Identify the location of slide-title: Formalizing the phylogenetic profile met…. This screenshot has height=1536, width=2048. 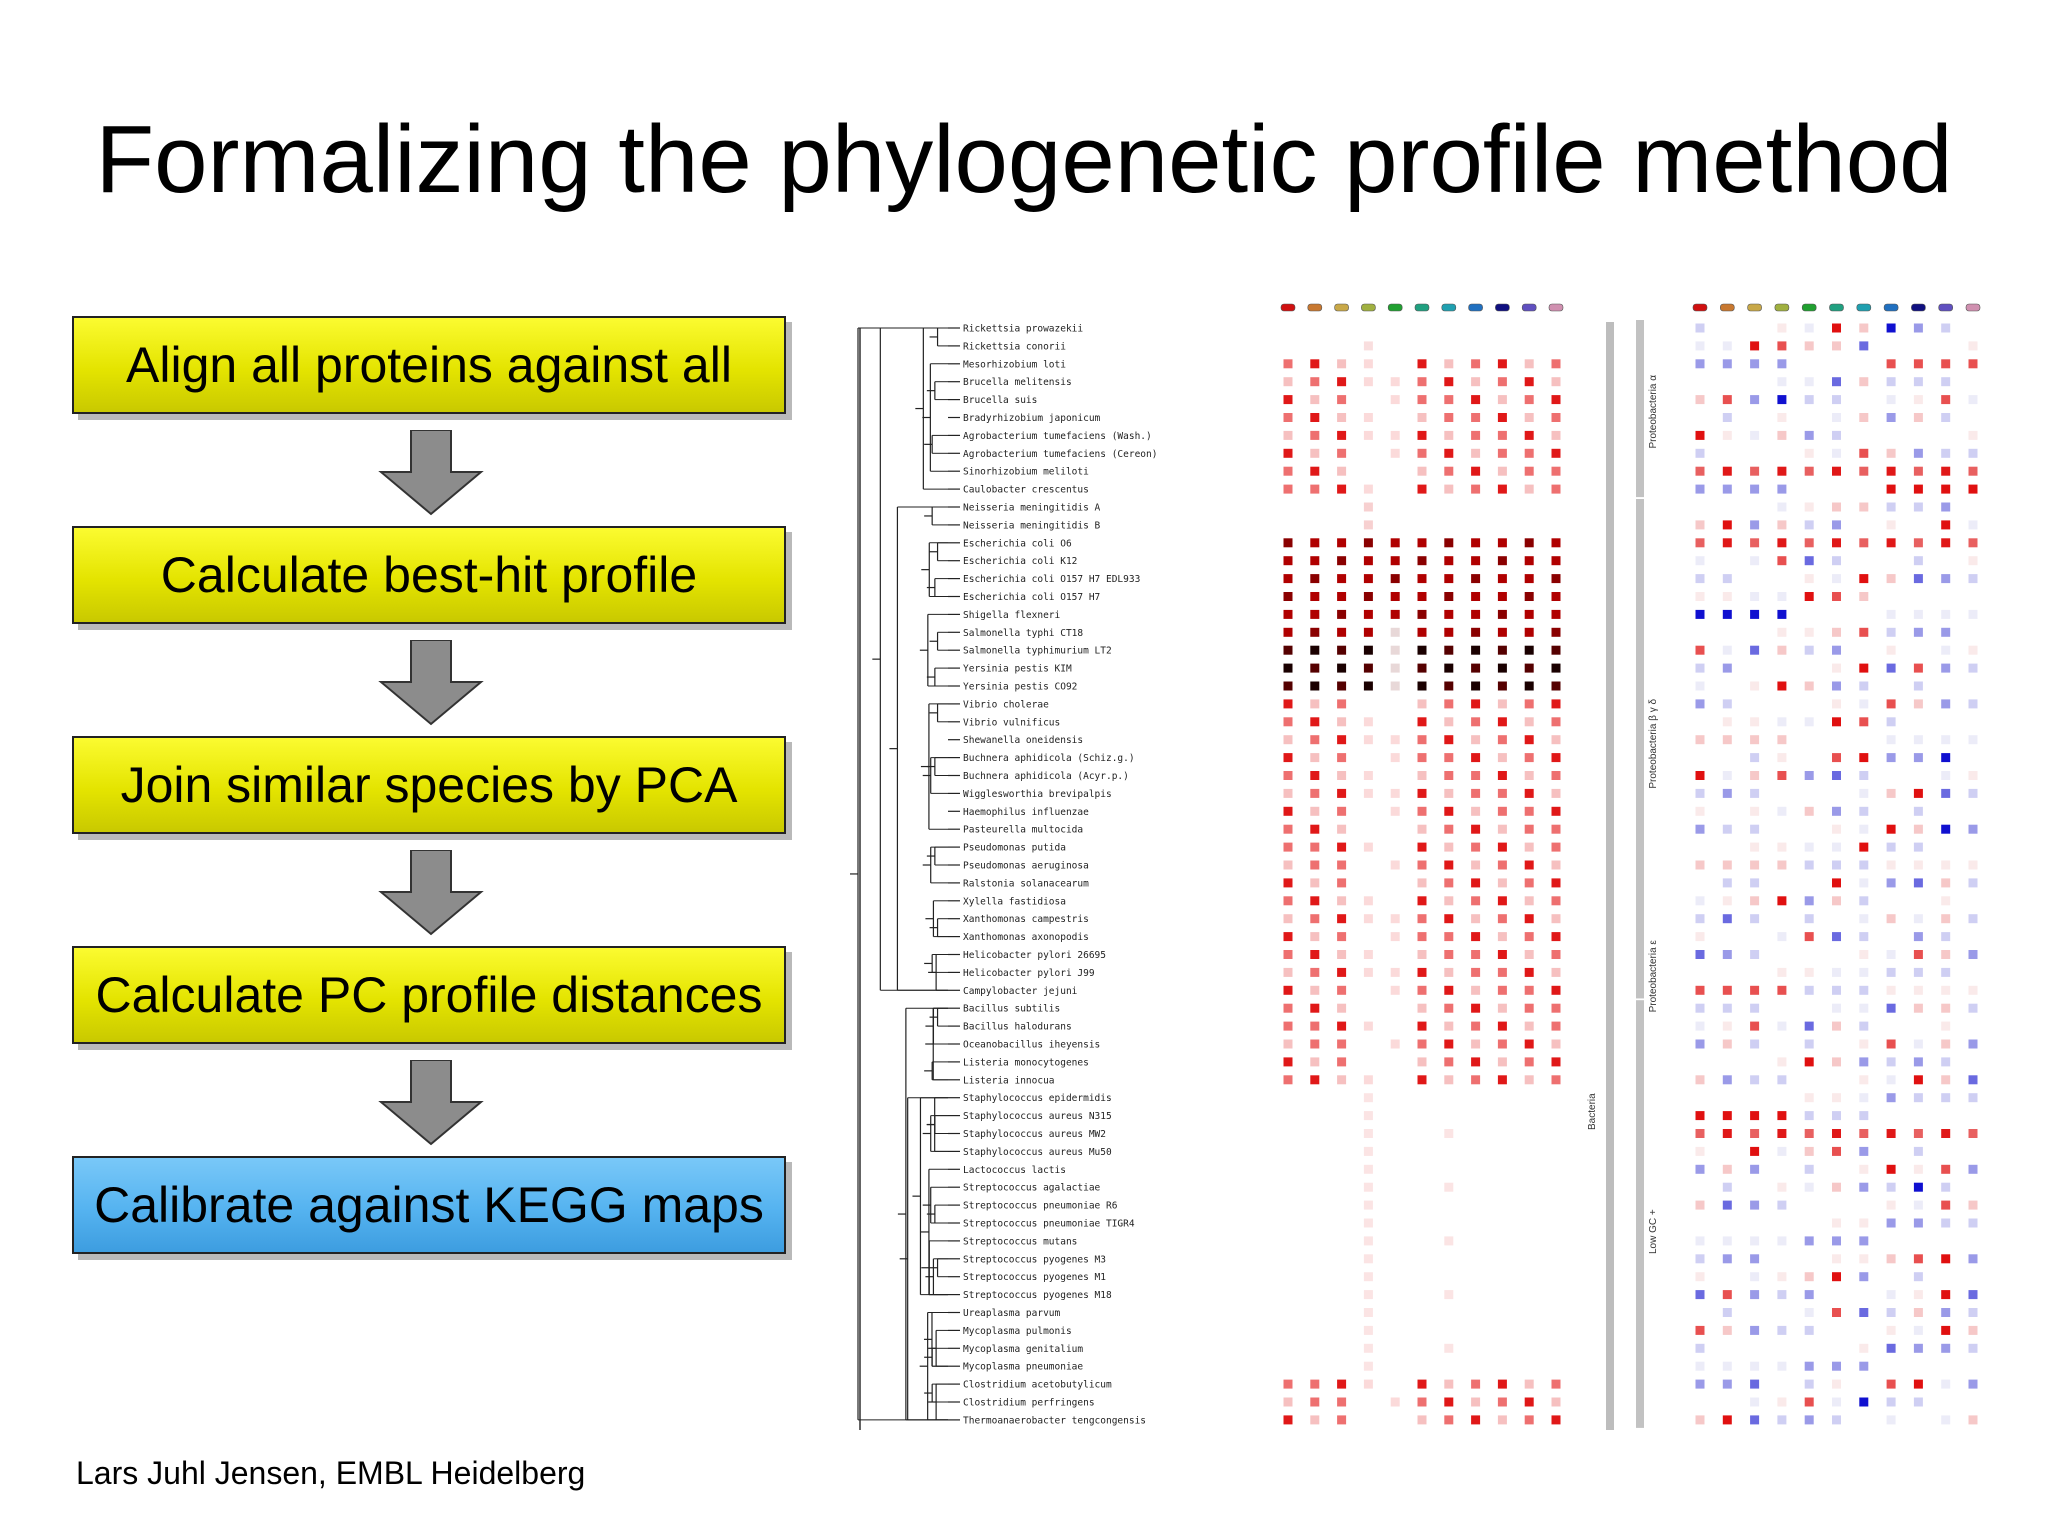
(1024, 159).